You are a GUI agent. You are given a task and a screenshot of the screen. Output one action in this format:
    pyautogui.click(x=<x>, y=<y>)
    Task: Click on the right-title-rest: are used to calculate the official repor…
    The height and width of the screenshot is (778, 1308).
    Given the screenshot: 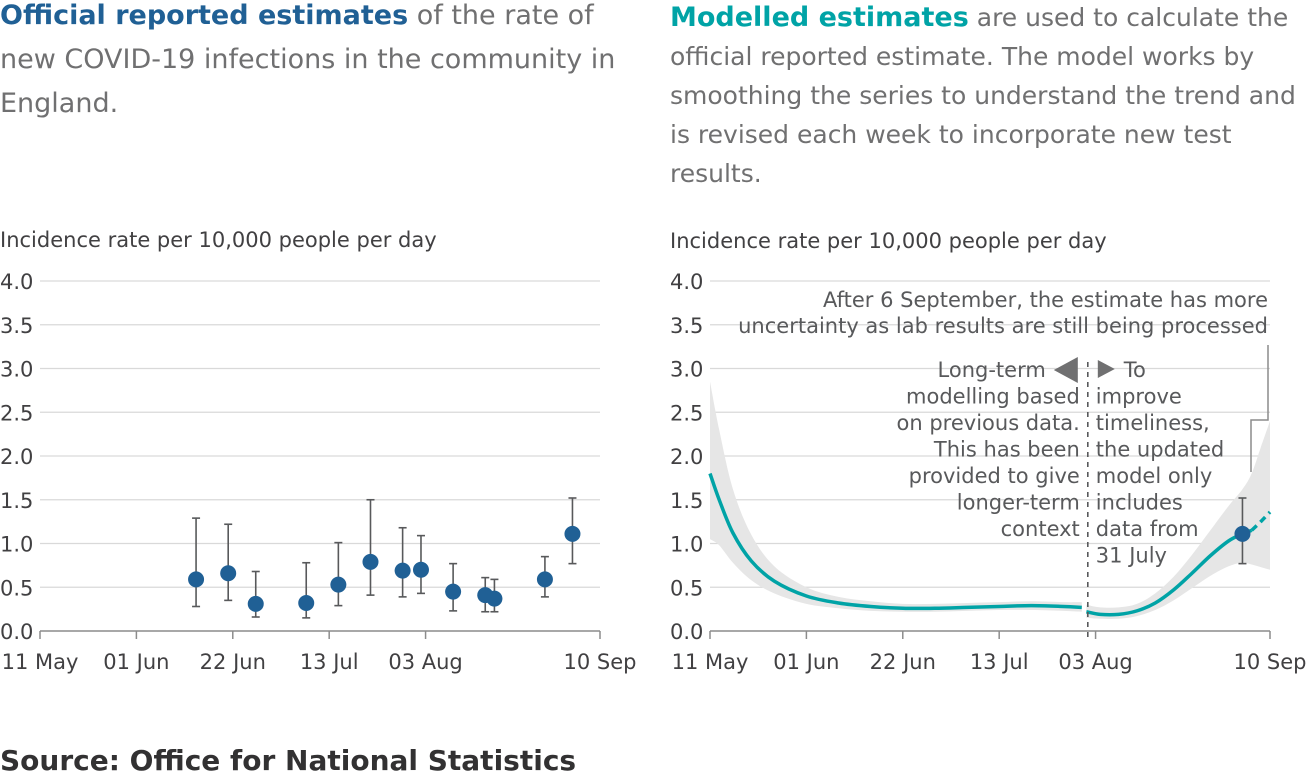 What is the action you would take?
    pyautogui.click(x=983, y=95)
    